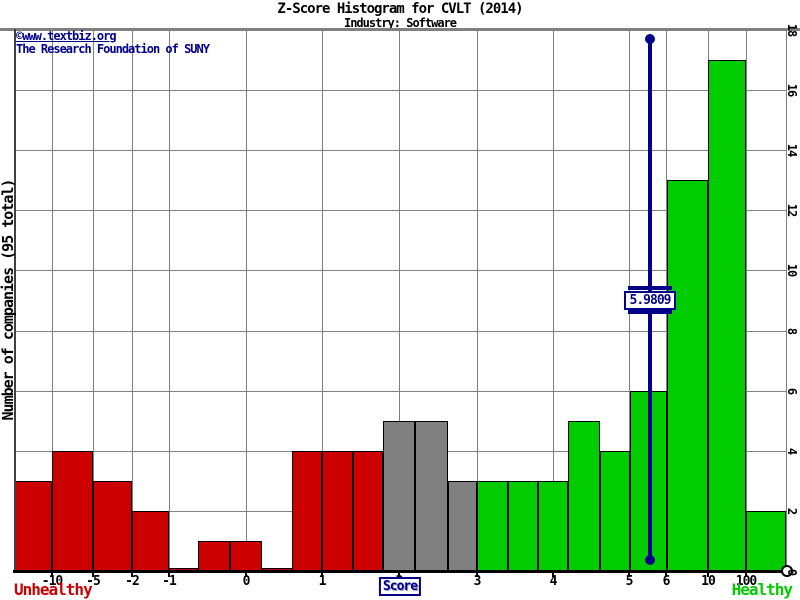 This screenshot has width=800, height=600. Describe the element at coordinates (322, 581) in the screenshot. I see `x-tick-label: 1` at that location.